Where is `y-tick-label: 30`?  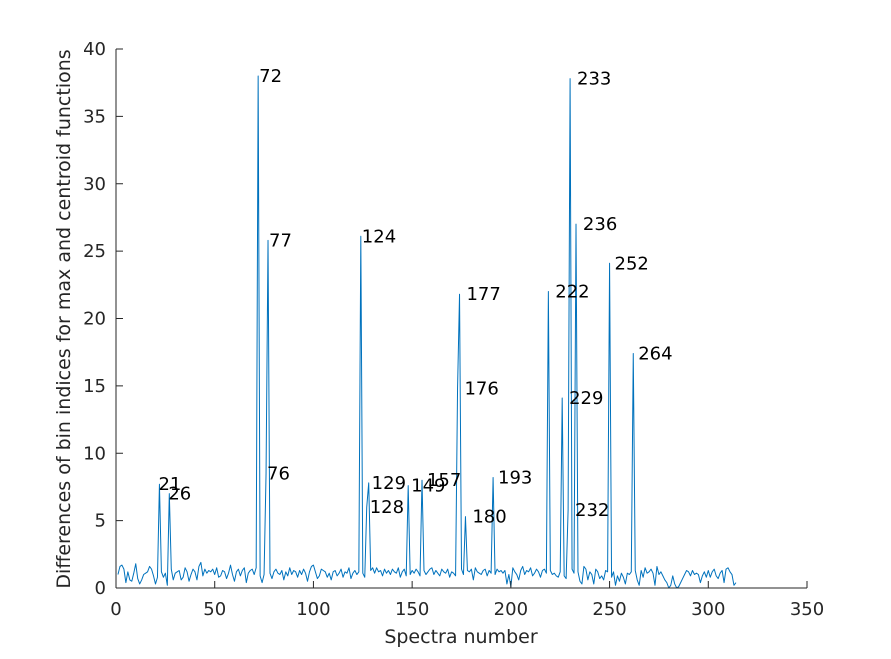
y-tick-label: 30 is located at coordinates (94, 184).